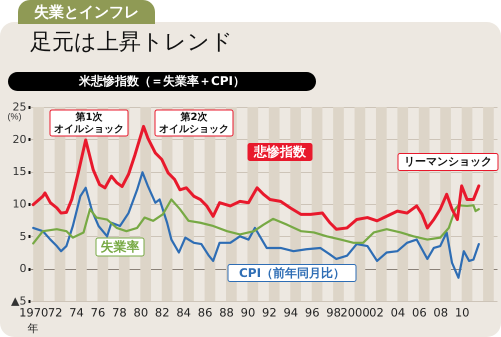  I want to click on annotation: 第2次オイルショック, so click(194, 123).